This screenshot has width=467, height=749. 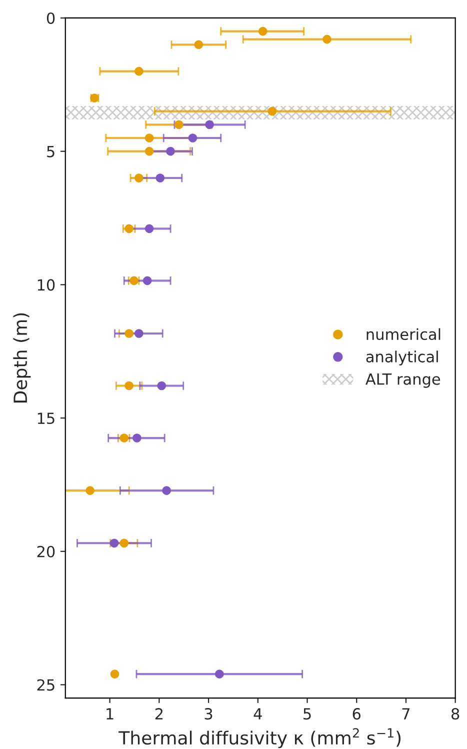 I want to click on x-tick-label: 2, so click(x=158, y=714).